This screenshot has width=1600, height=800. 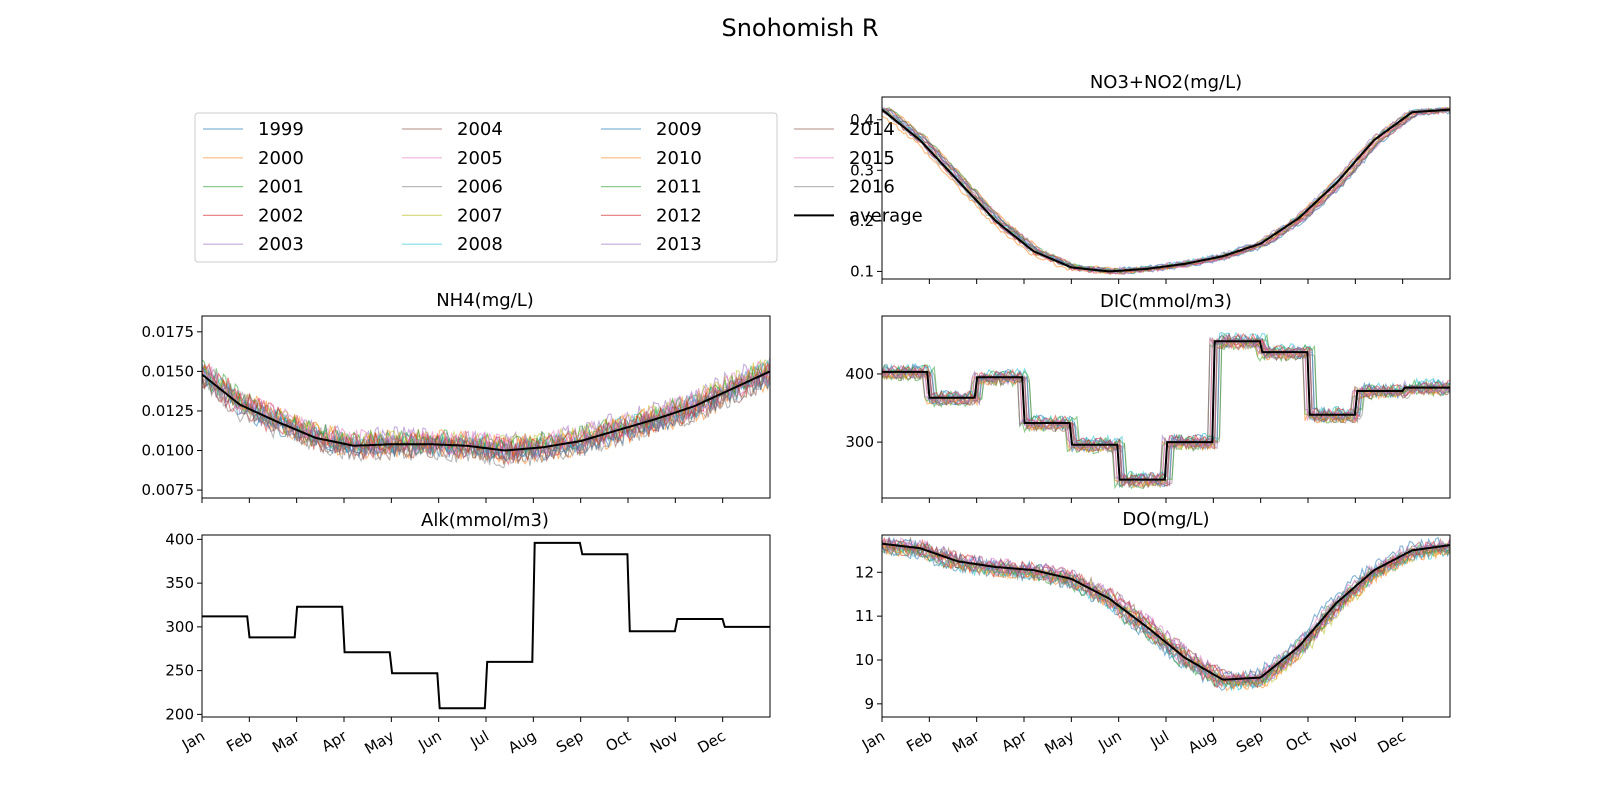 I want to click on xtick-label-alk-Feb: Feb, so click(x=239, y=741).